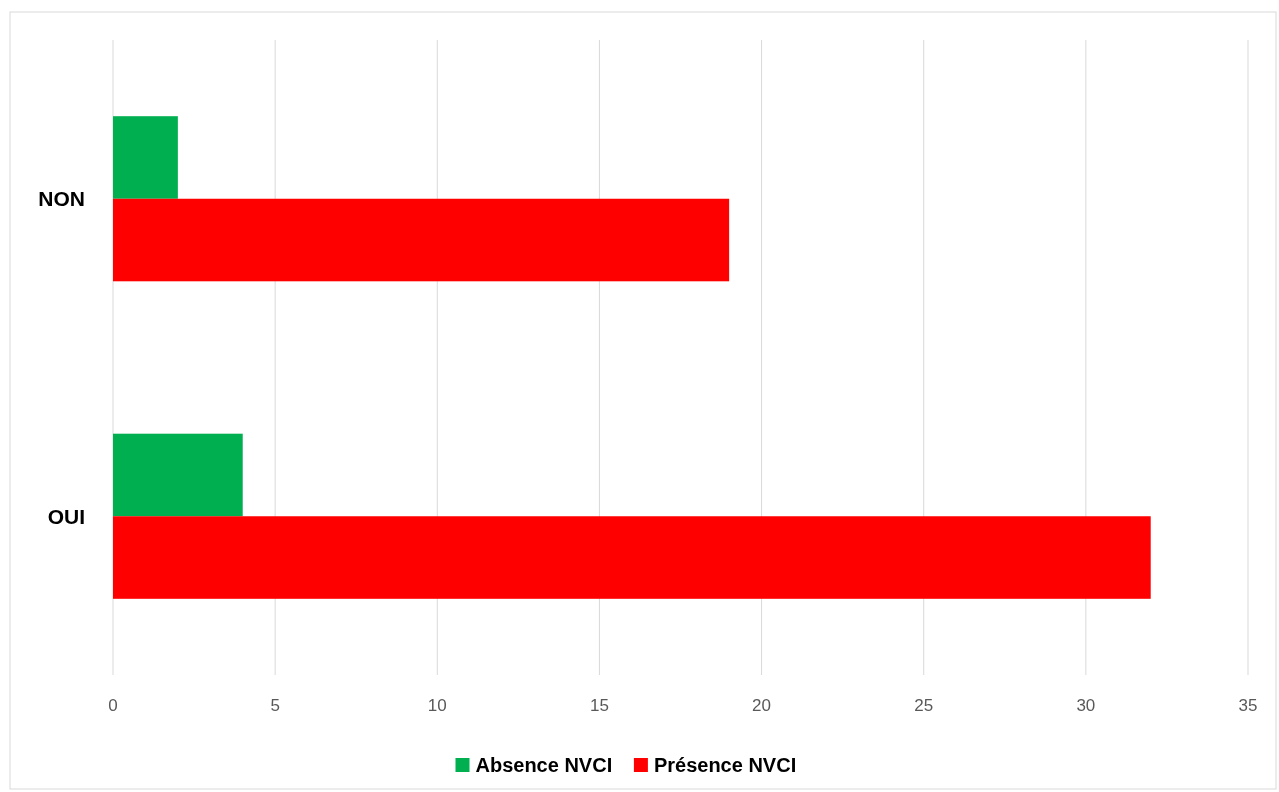  Describe the element at coordinates (725, 765) in the screenshot. I see `legend-label: Présence NVCI` at that location.